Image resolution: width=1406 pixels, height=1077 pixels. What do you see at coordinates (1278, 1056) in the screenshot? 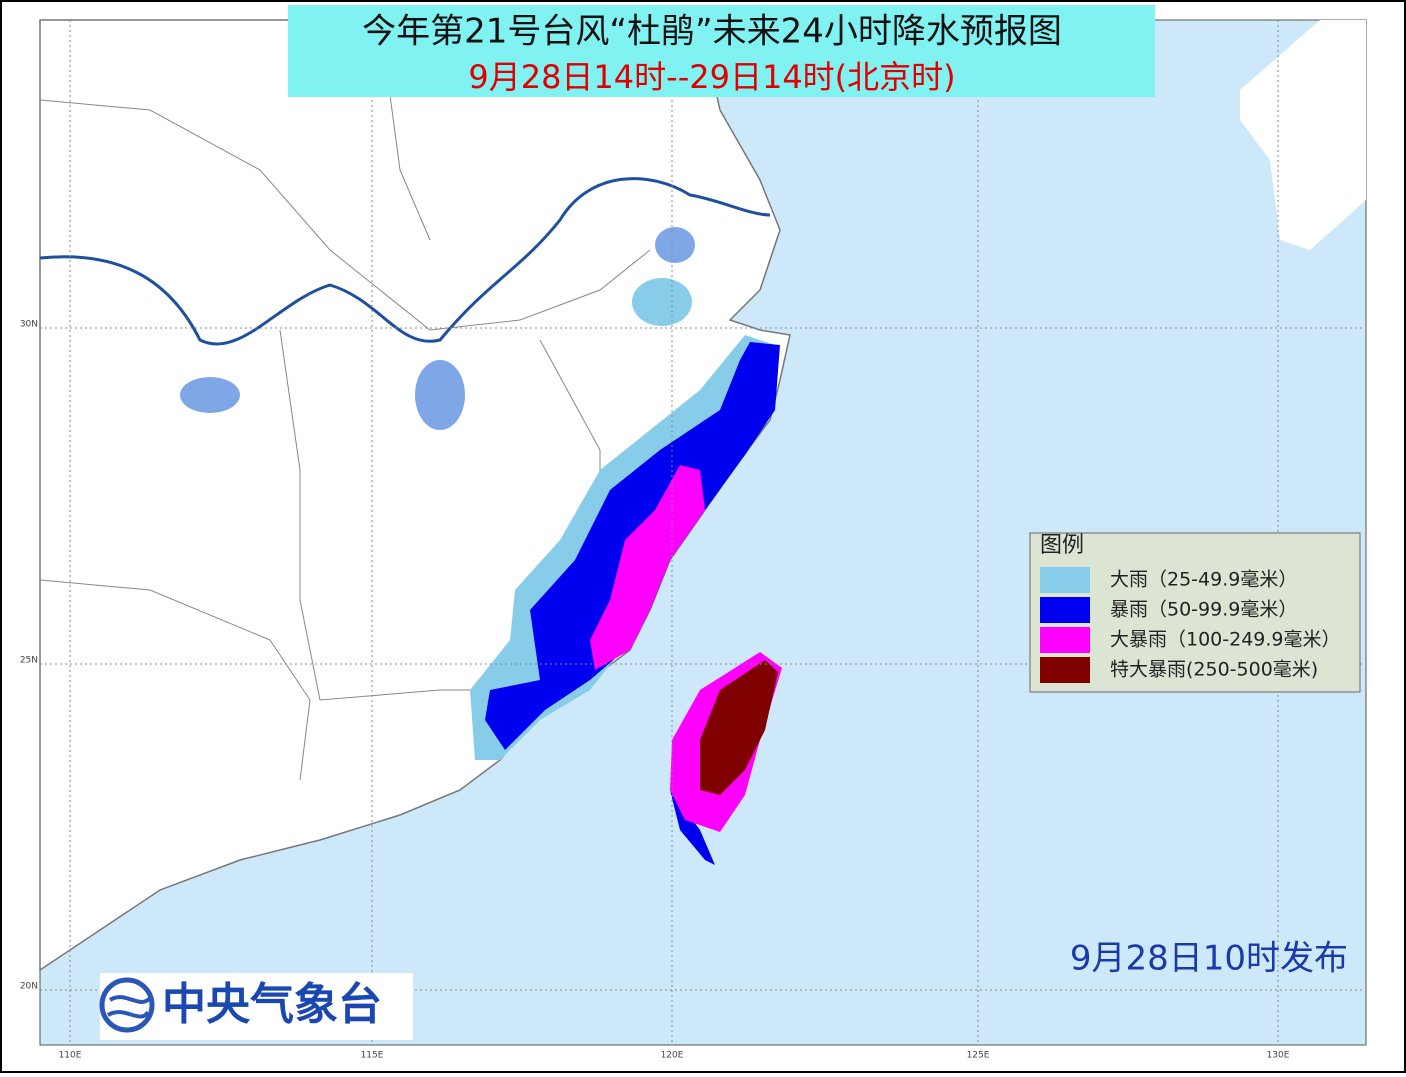
I see `longitude-label: 130E` at bounding box center [1278, 1056].